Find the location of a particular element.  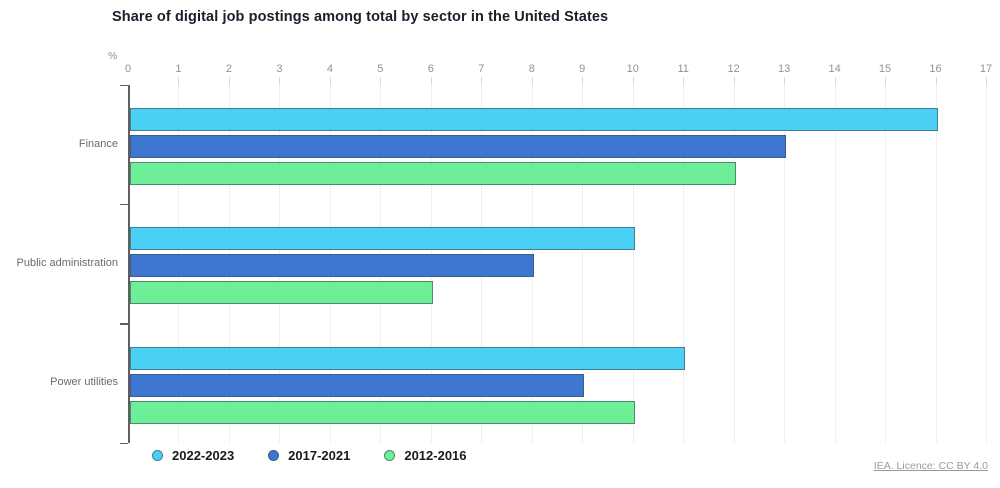

x-tick-label-3: 3 is located at coordinates (279, 69).